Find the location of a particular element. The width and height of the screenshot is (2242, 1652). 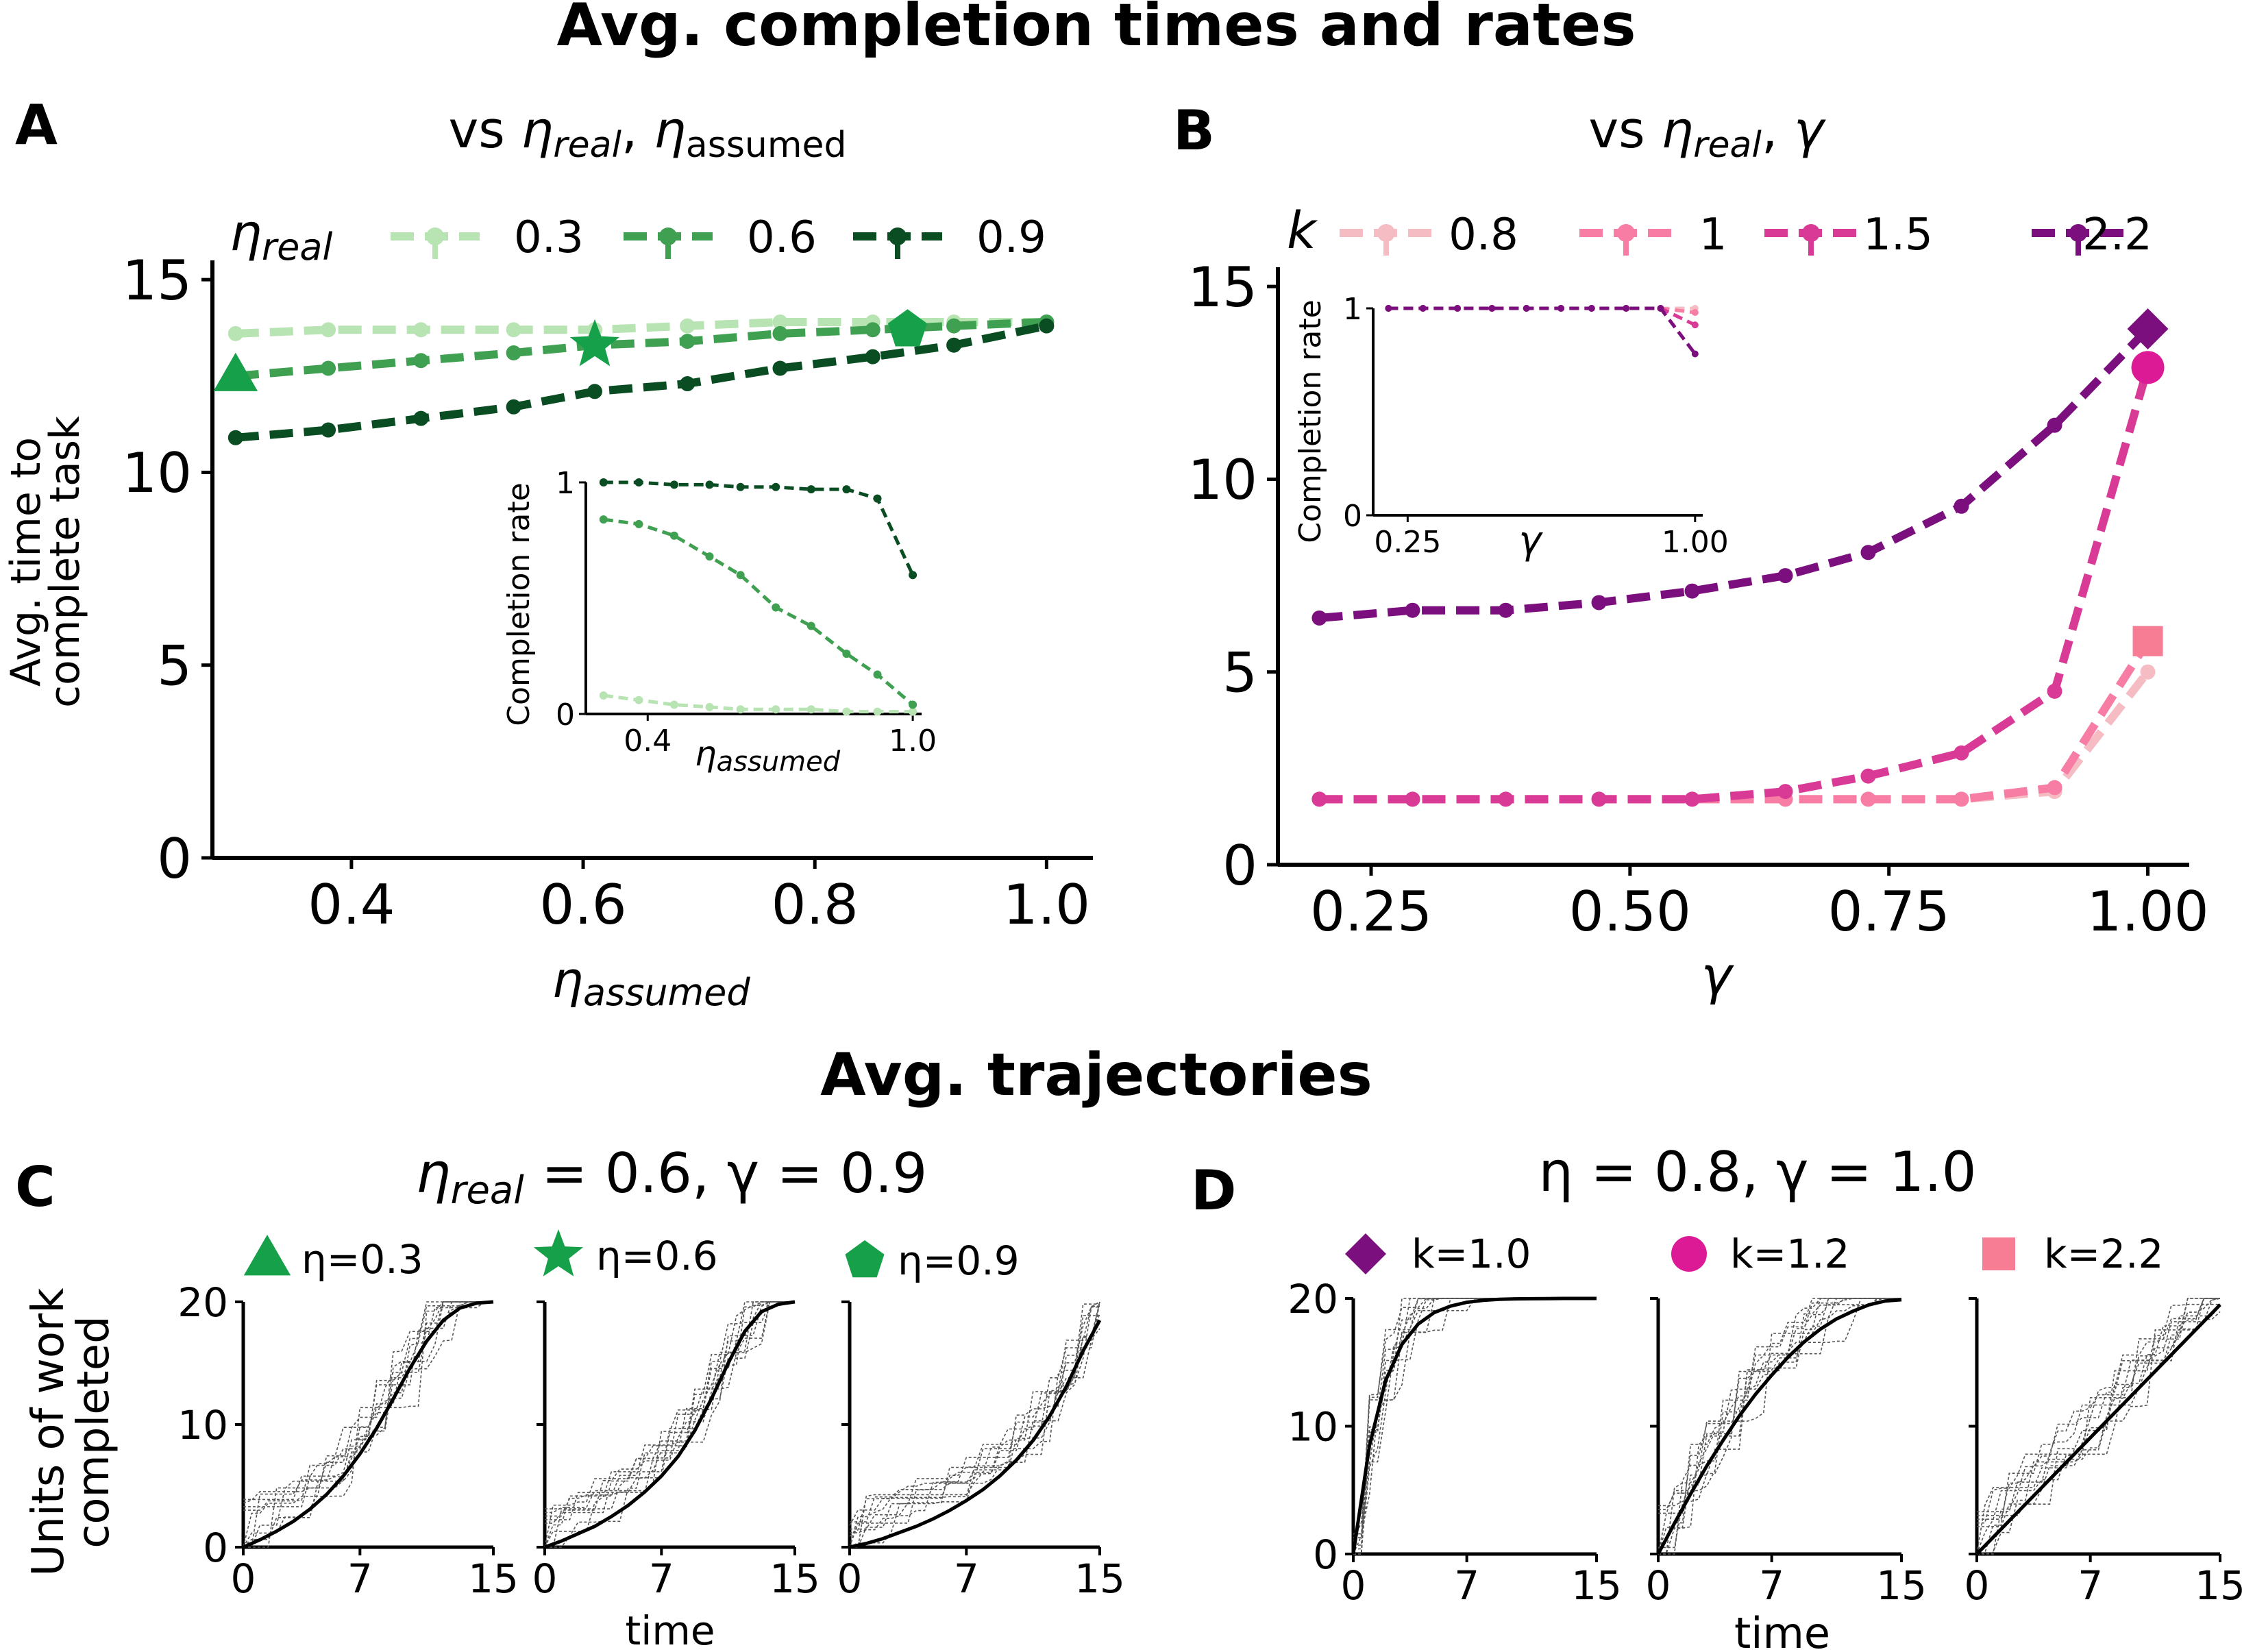

panel-d-subplot-1-xtick-label: 0 is located at coordinates (1353, 1585).